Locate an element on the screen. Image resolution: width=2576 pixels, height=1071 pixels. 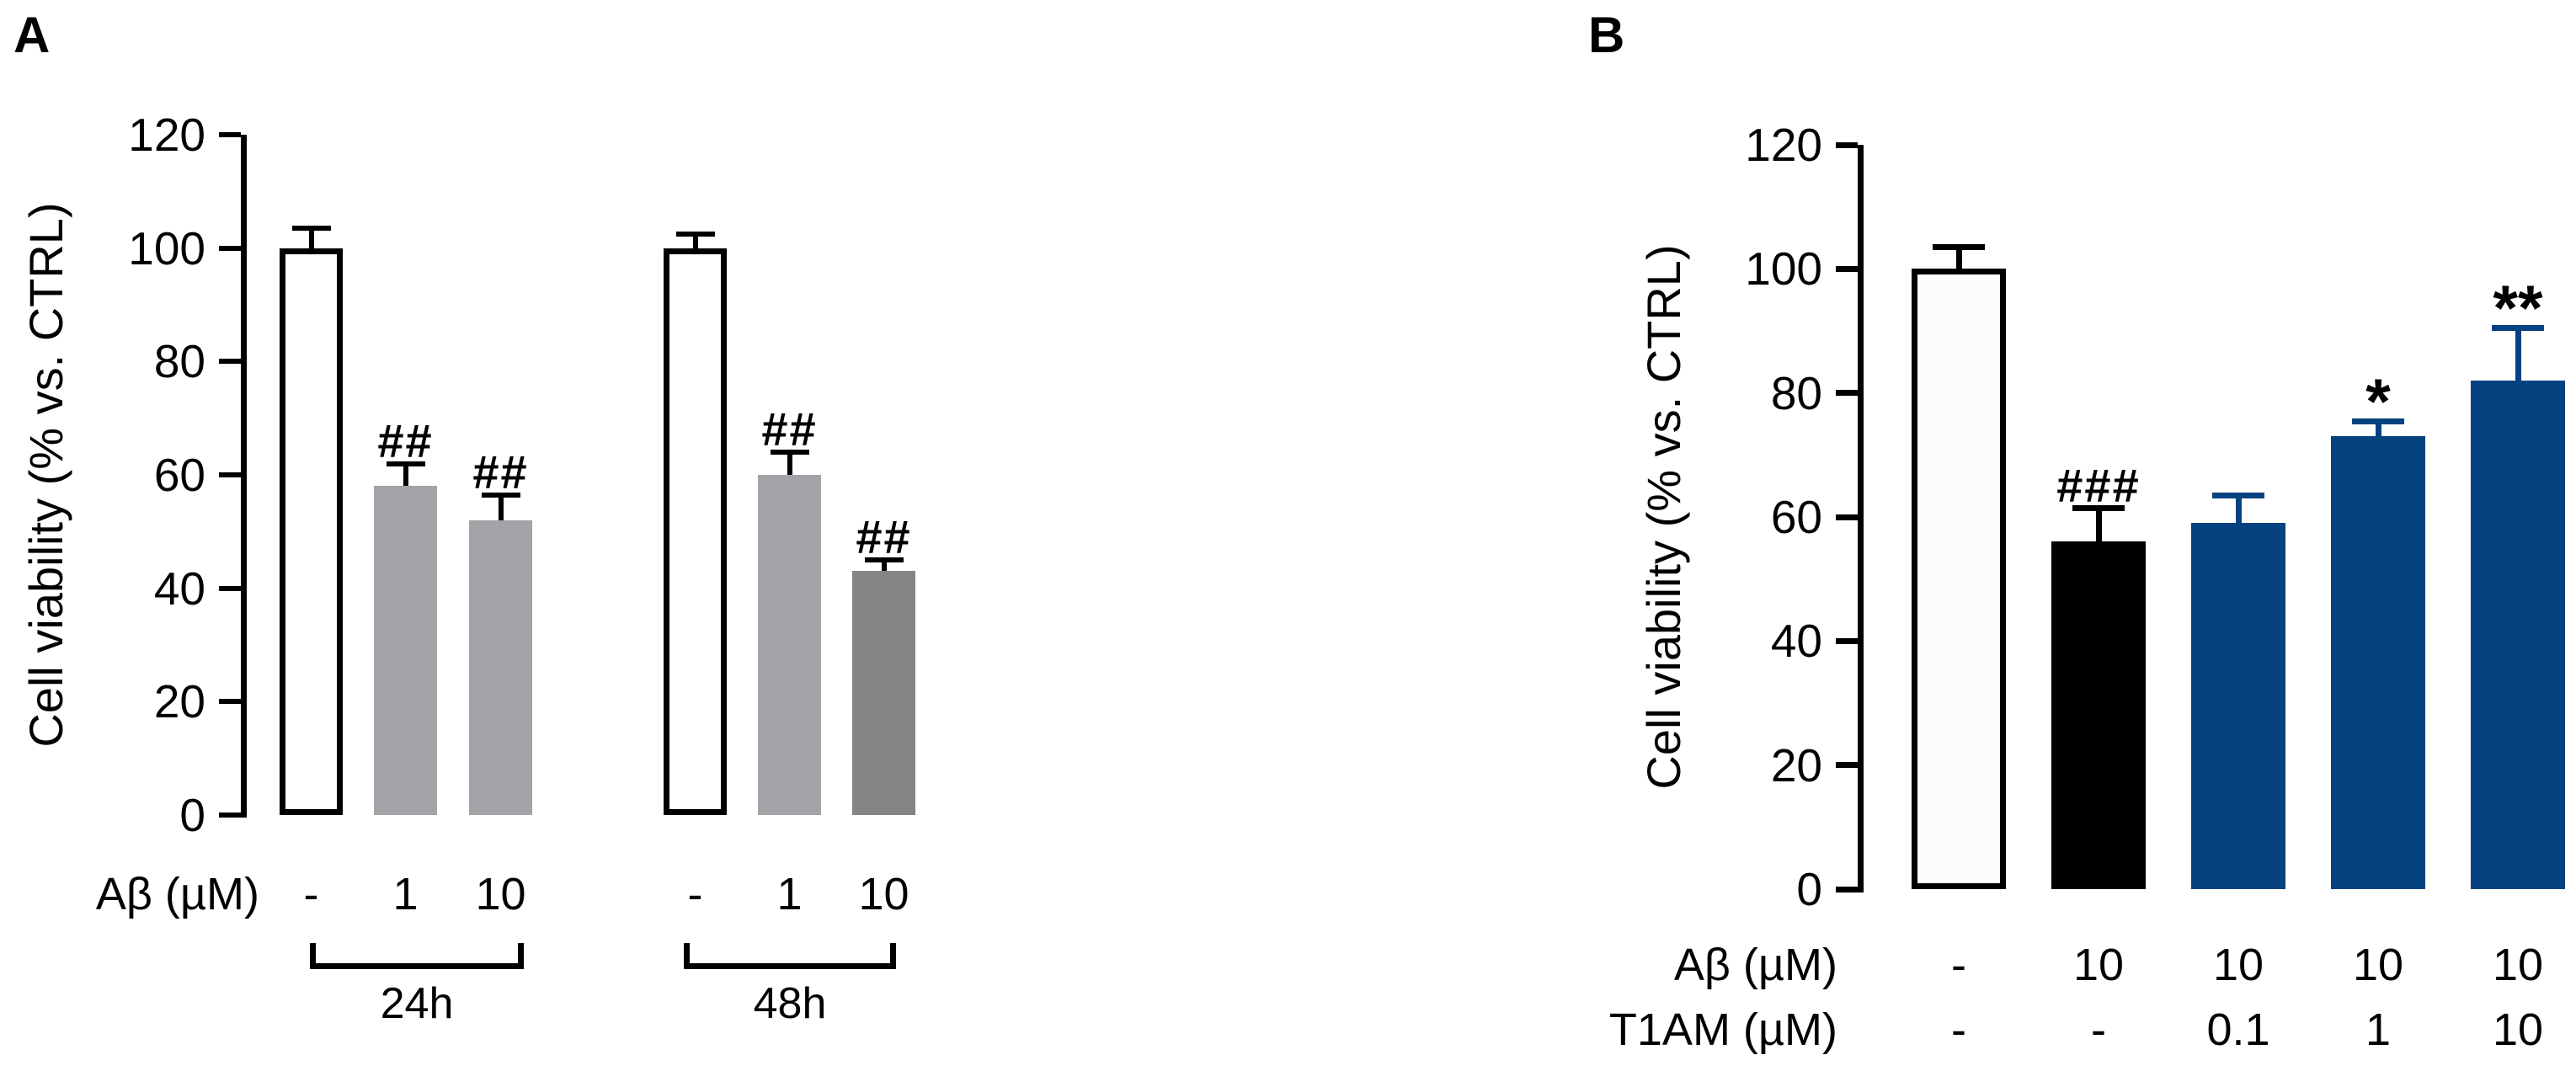
panel-b-y-tick-label-80: 80 is located at coordinates (1796, 392).